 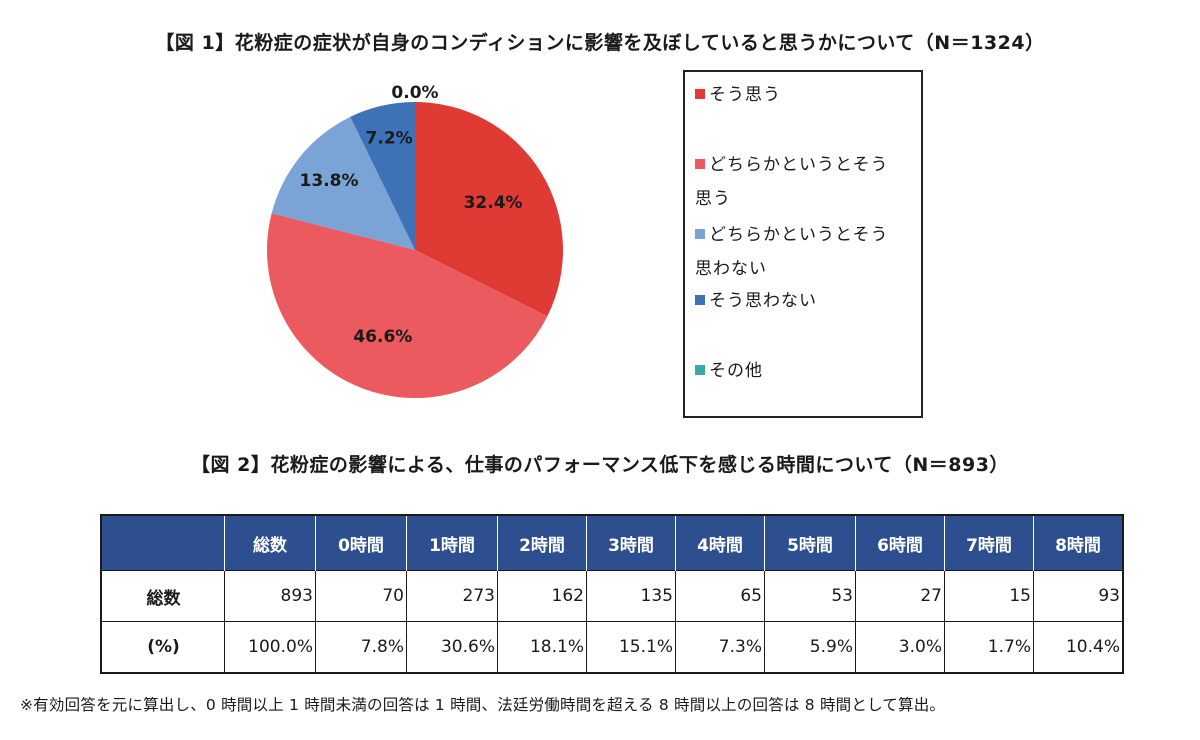 What do you see at coordinates (989, 596) in the screenshot?
I see `table-cell: 15` at bounding box center [989, 596].